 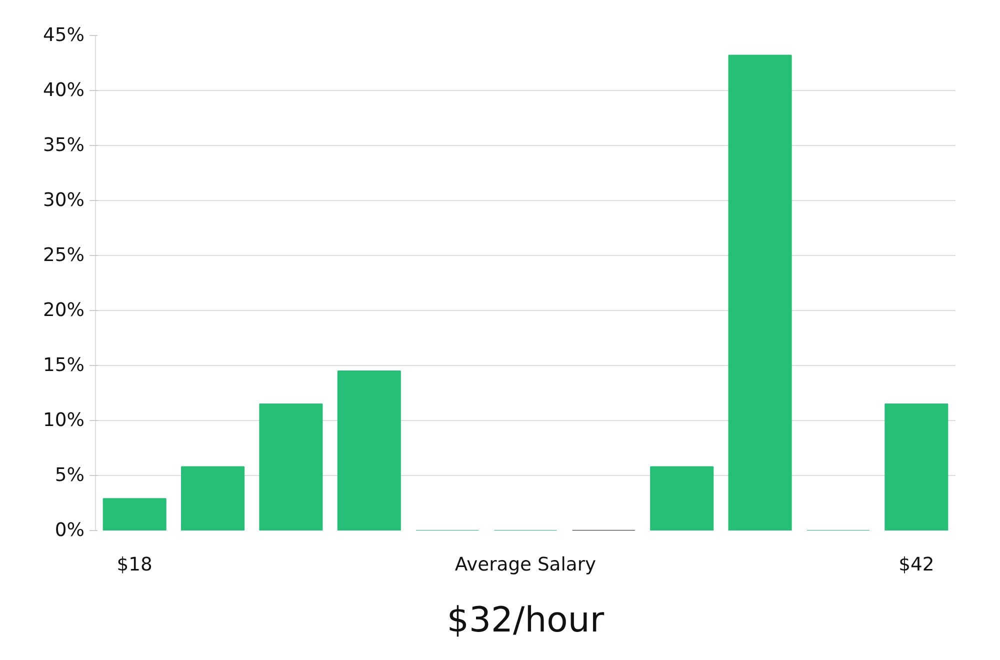 What do you see at coordinates (69, 530) in the screenshot?
I see `y-tick-label: 0%` at bounding box center [69, 530].